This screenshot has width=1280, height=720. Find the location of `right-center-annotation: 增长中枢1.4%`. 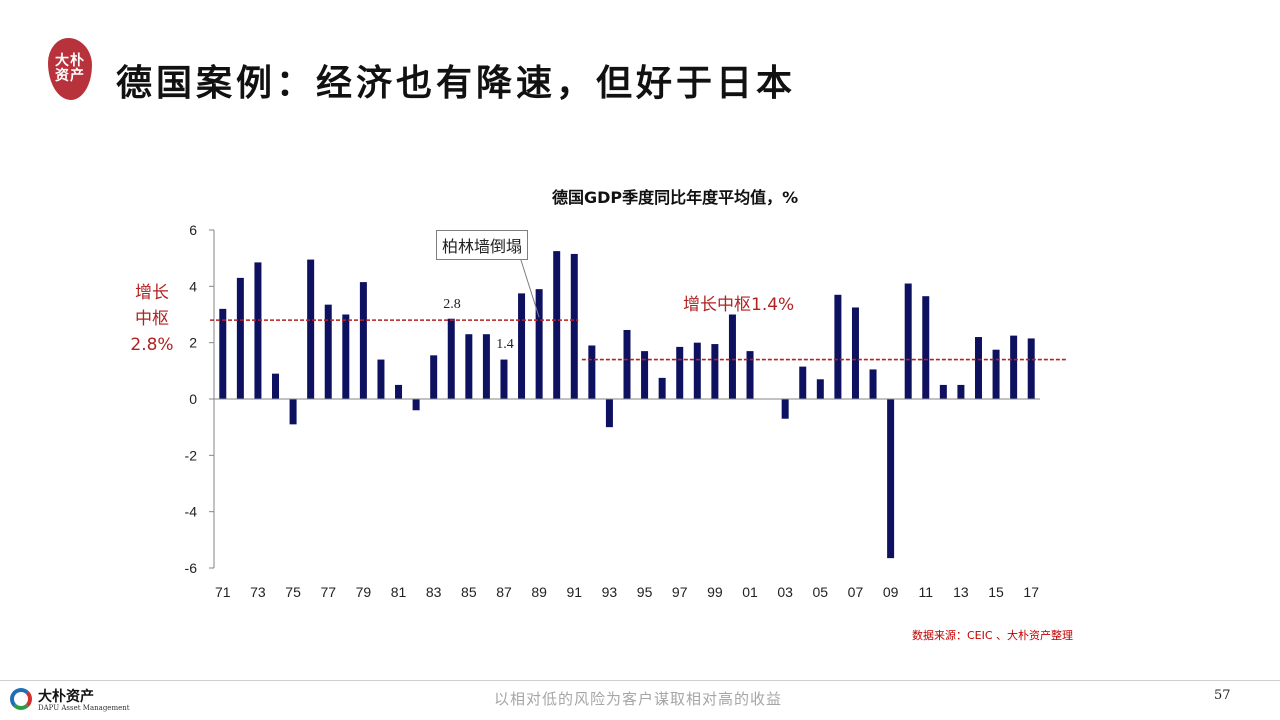

right-center-annotation: 增长中枢1.4% is located at coordinates (739, 305).